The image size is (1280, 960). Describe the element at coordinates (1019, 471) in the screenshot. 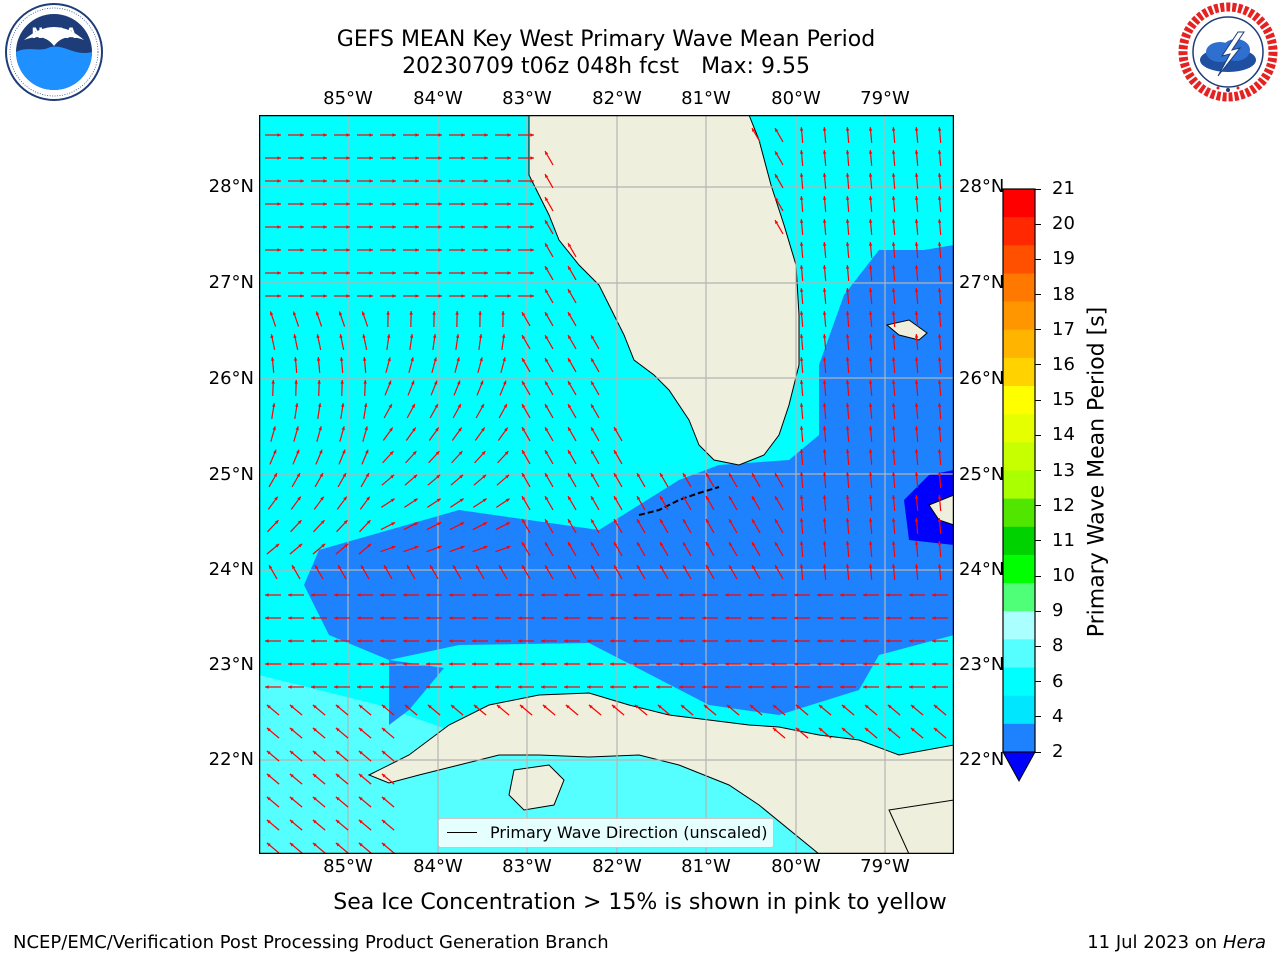

I see `colorbar-bands` at that location.